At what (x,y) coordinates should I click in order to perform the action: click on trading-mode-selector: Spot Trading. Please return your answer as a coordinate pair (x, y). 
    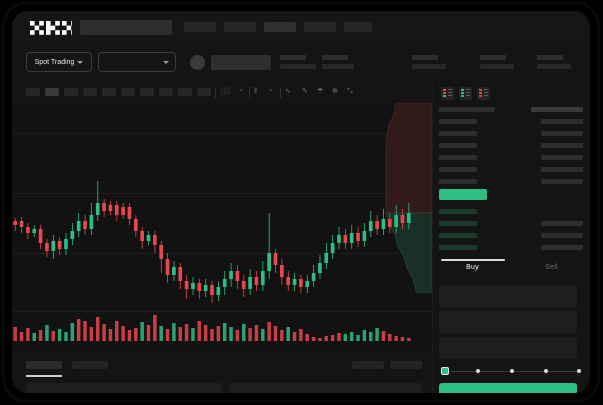
    Looking at the image, I should click on (59, 62).